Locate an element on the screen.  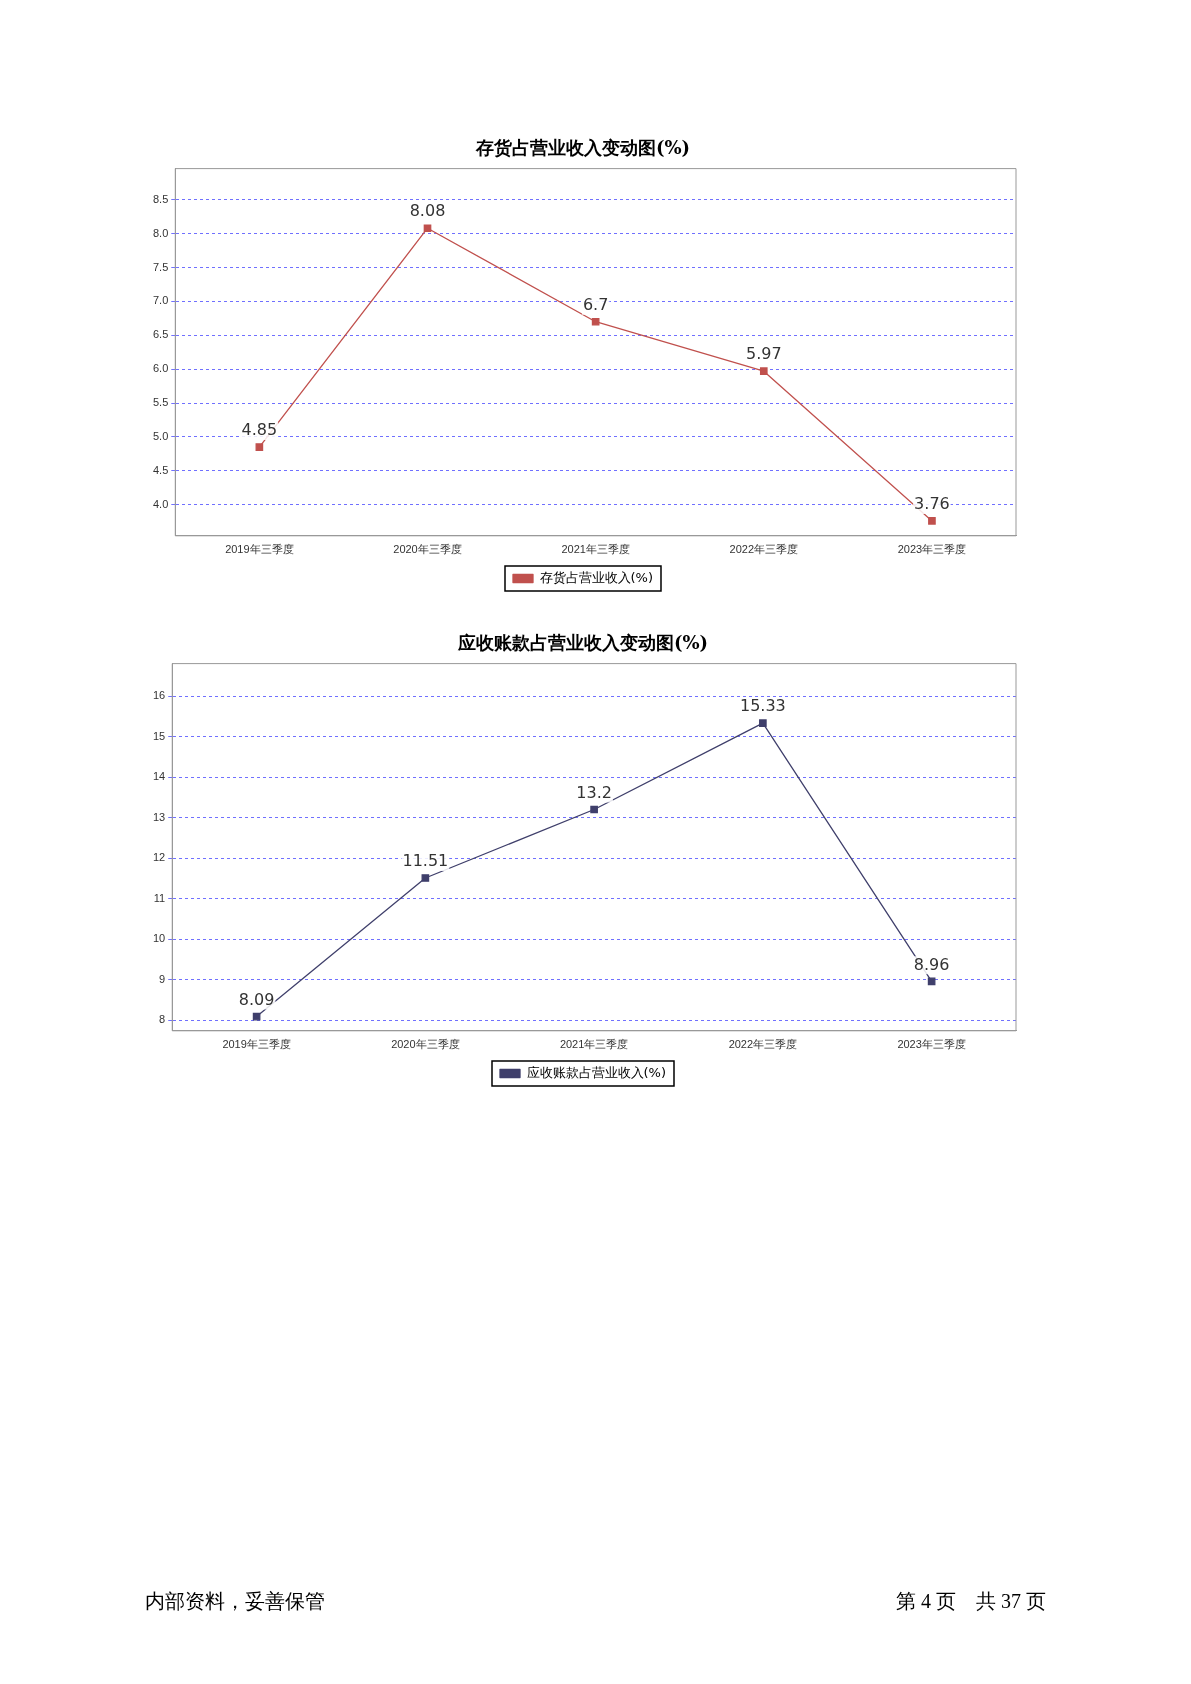
y-tick-label: 4.5 is located at coordinates (160, 469).